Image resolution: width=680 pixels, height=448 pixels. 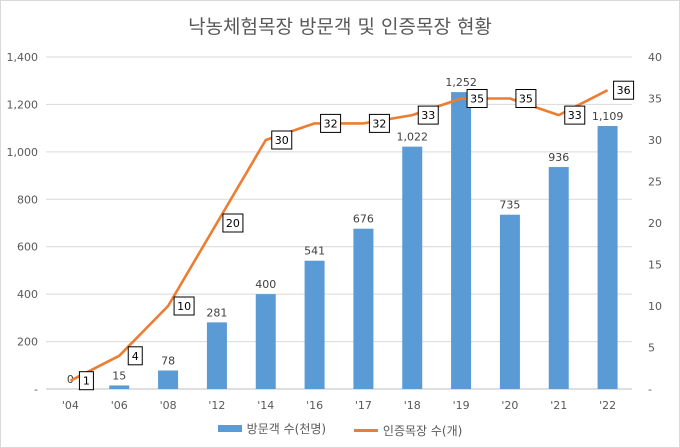 What do you see at coordinates (655, 99) in the screenshot?
I see `y-right-tick-label: 35` at bounding box center [655, 99].